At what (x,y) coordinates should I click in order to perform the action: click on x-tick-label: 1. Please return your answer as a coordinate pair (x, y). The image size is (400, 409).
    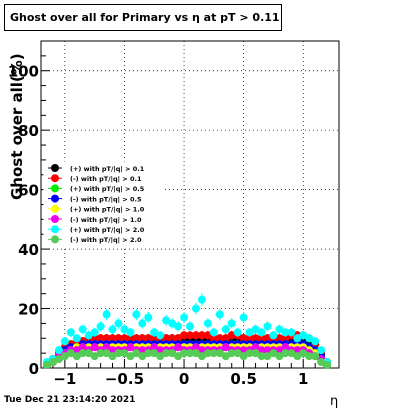
    Looking at the image, I should click on (303, 379).